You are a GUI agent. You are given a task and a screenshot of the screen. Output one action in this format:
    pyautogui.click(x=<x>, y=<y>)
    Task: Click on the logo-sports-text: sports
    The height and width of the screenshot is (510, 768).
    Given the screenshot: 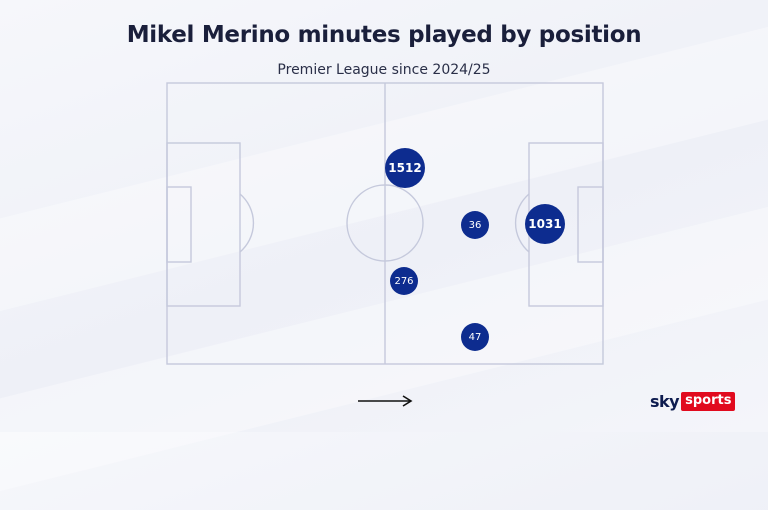 What is the action you would take?
    pyautogui.click(x=708, y=401)
    